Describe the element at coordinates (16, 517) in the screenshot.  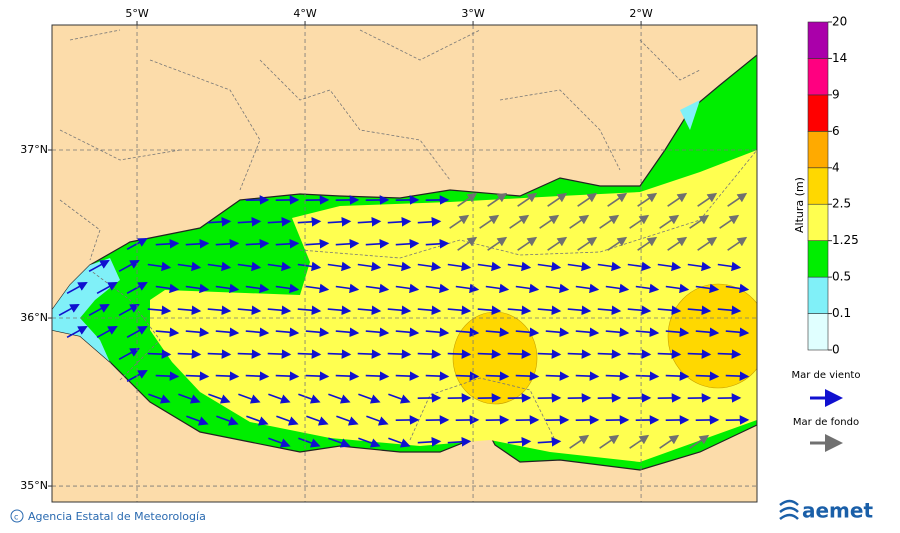
I see `copyright-c: c` at that location.